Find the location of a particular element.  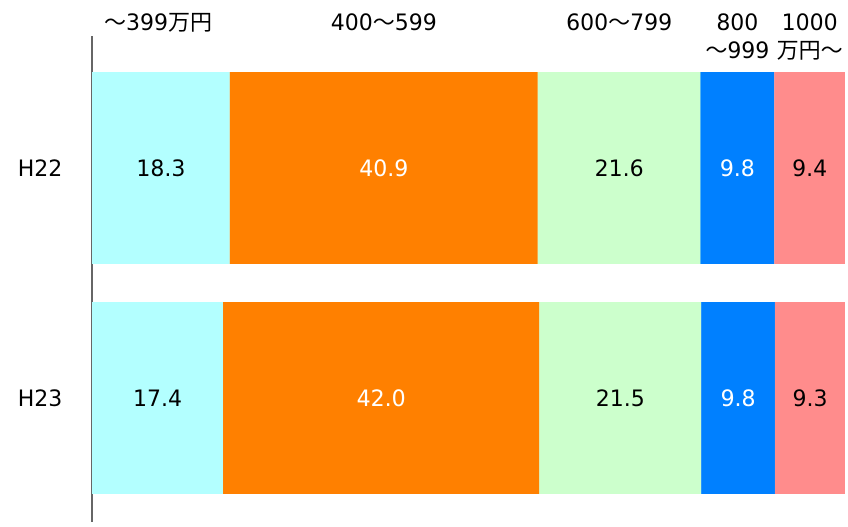

value-label-h22-5: 9.4 is located at coordinates (809, 169).